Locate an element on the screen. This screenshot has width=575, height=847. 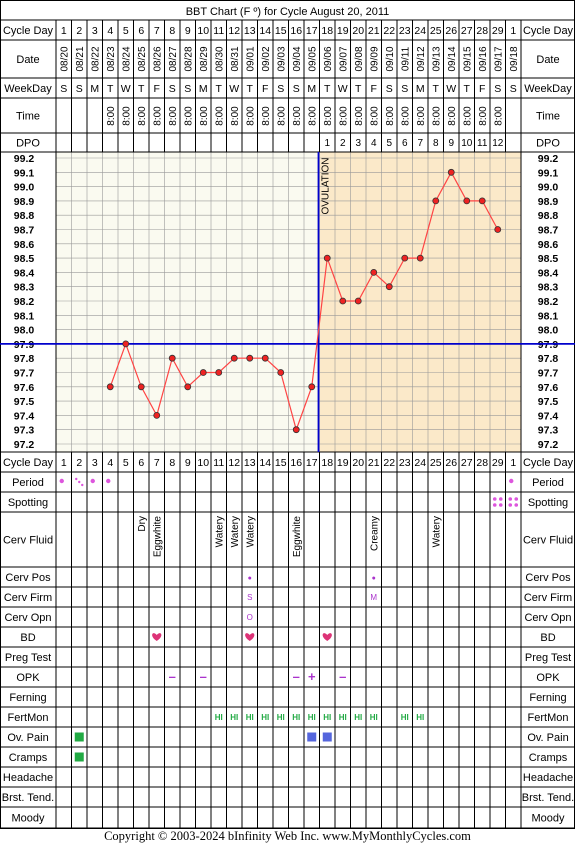
cycle-day-label-lower: 4 is located at coordinates (110, 463).